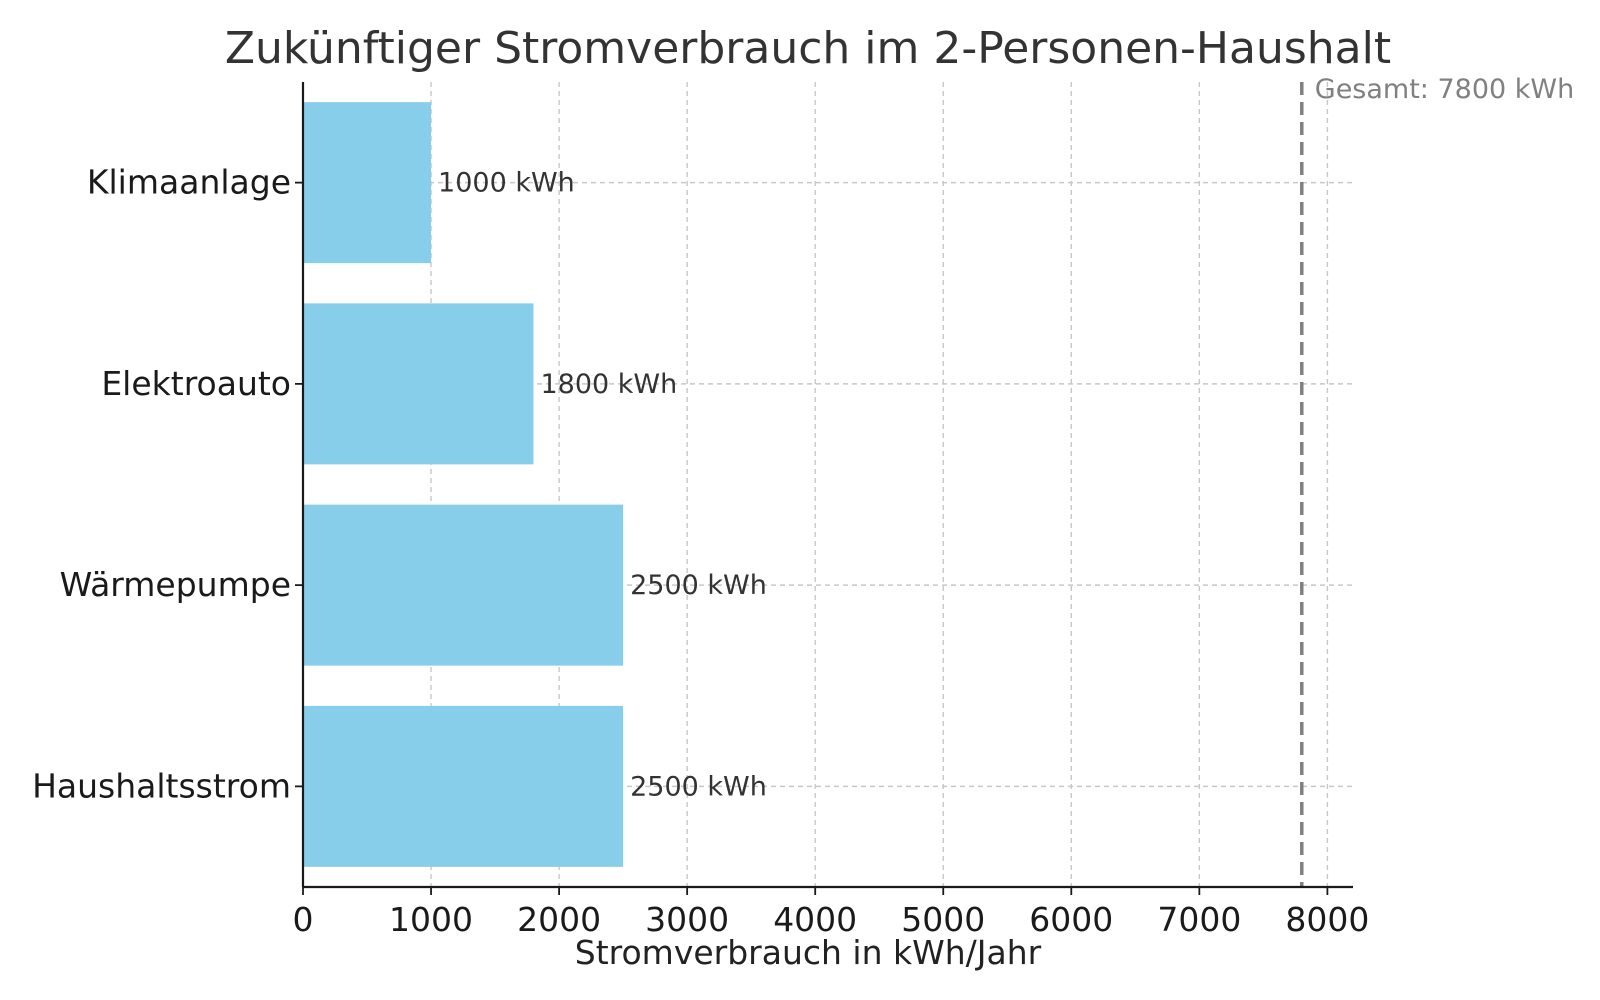 This screenshot has width=1600, height=1000. I want to click on reference-layer: Gesamt: 7800 kWh, so click(1437, 480).